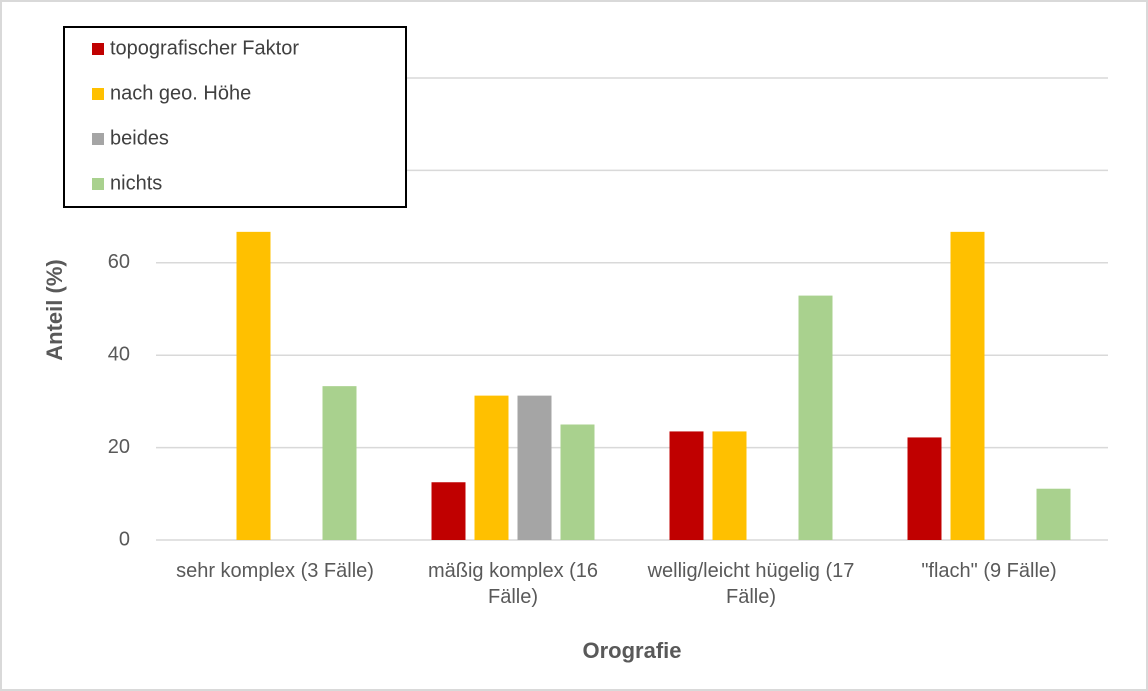  What do you see at coordinates (631, 650) in the screenshot?
I see `x-axis-title: Orografie` at bounding box center [631, 650].